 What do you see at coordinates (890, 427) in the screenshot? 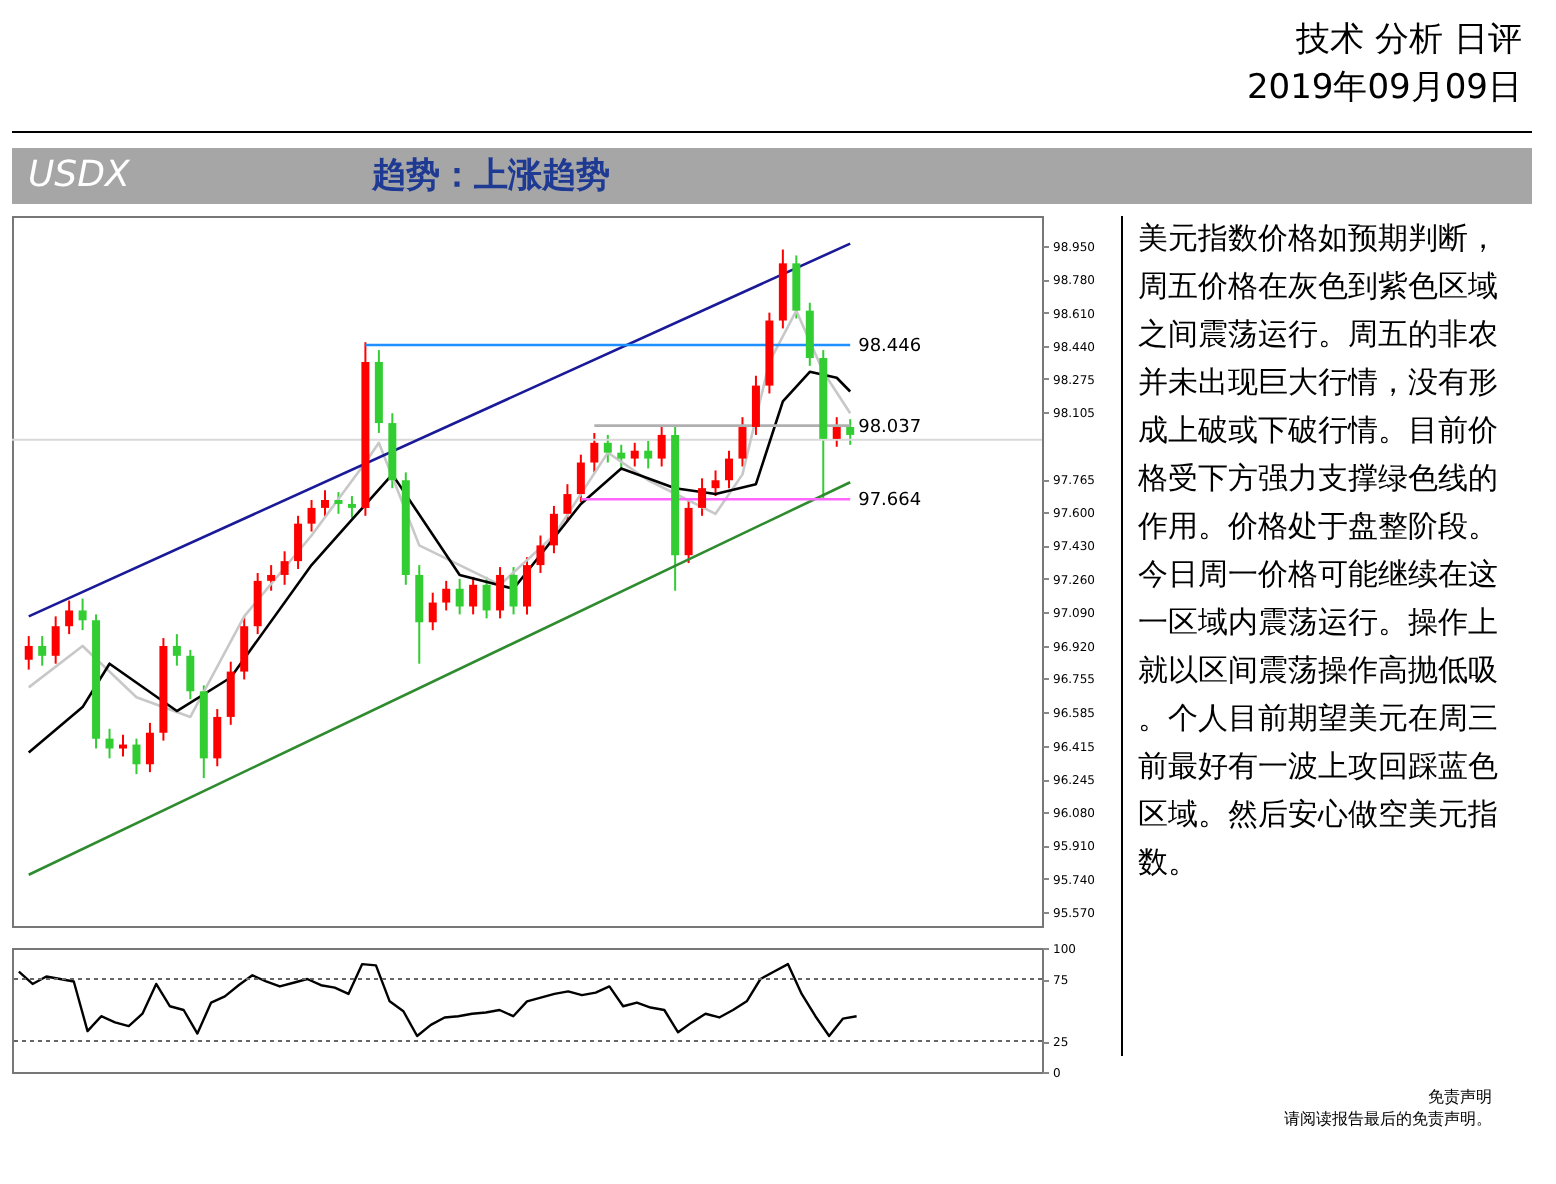
I see `annotation: 98.037` at bounding box center [890, 427].